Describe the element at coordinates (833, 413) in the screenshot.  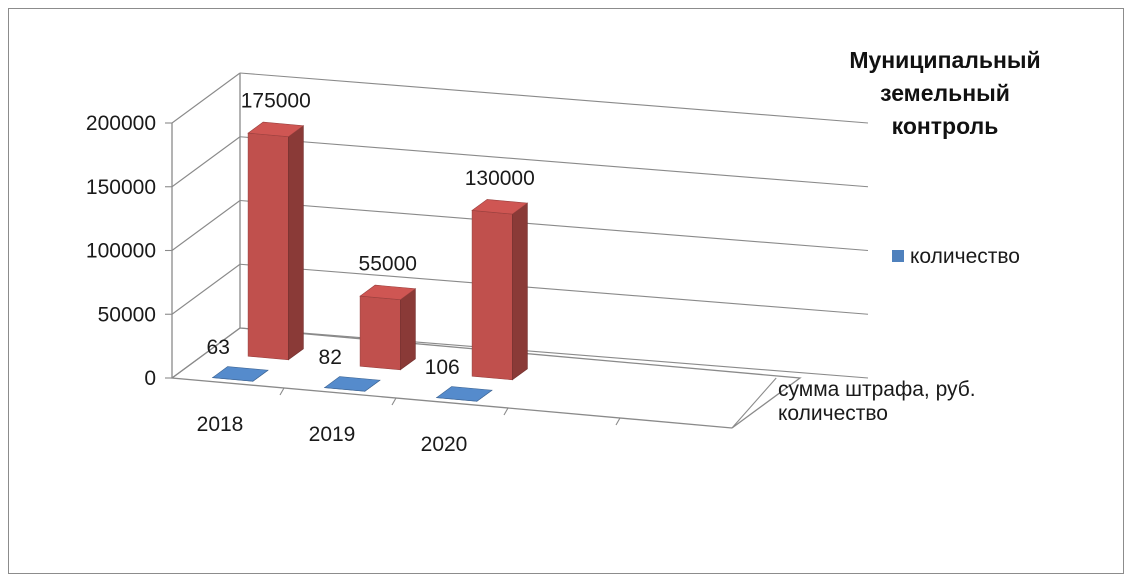
I see `depth-axis-label: количество` at that location.